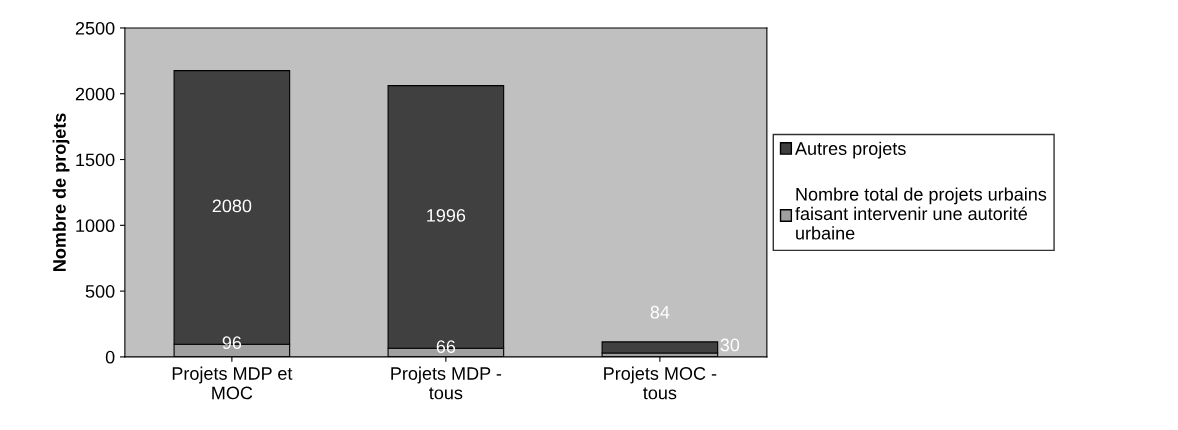 The image size is (1178, 430). Describe the element at coordinates (232, 383) in the screenshot. I see `x-tick-label: Projets MDP et MOC` at that location.